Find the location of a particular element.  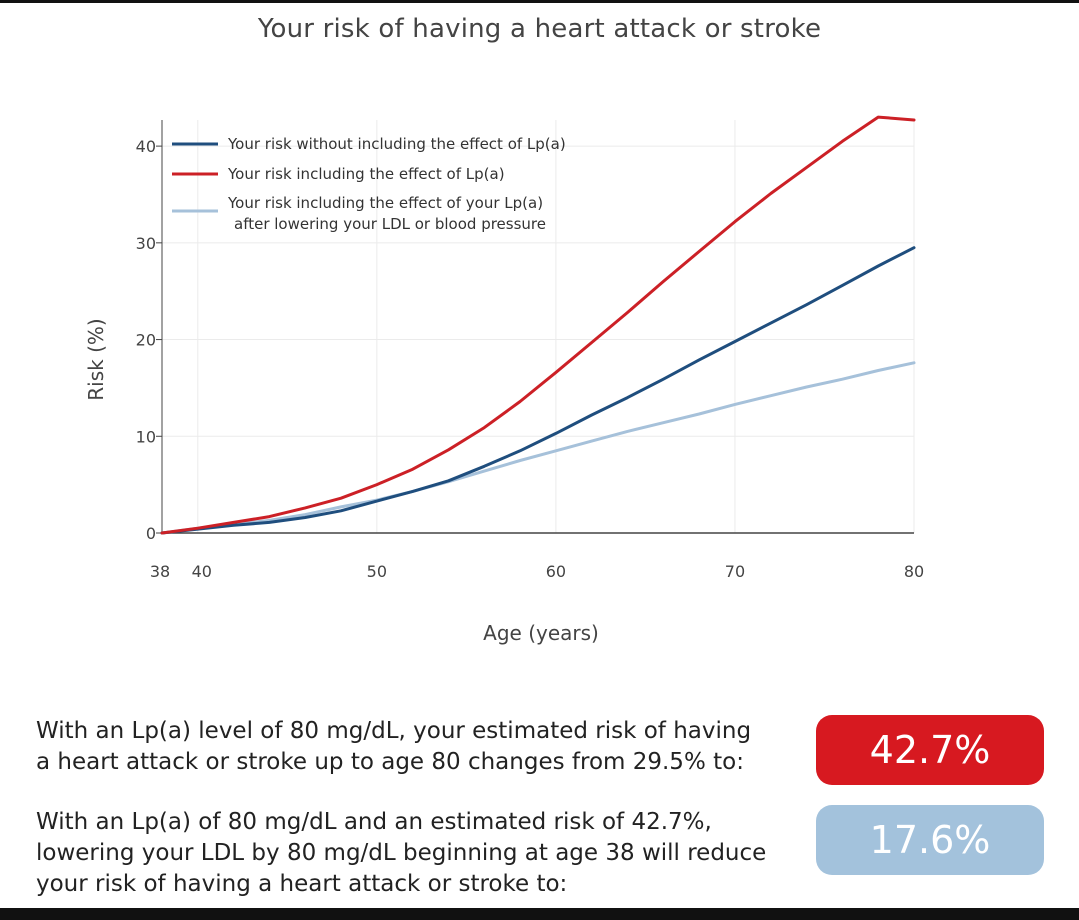

y-tick-label: 40 is located at coordinates (146, 146).